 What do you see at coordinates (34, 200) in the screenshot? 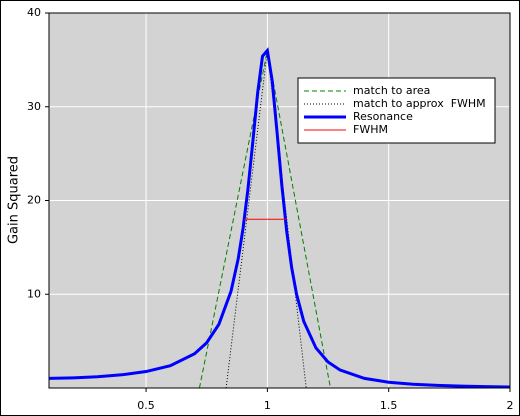
I see `y-tick-label: 20` at bounding box center [34, 200].